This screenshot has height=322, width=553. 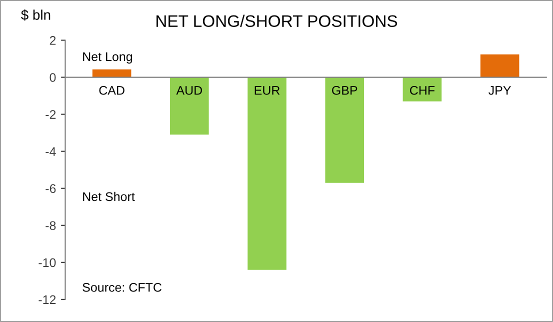 I want to click on chart-title: NET LONG/SHORT POSITIONS, so click(x=277, y=21).